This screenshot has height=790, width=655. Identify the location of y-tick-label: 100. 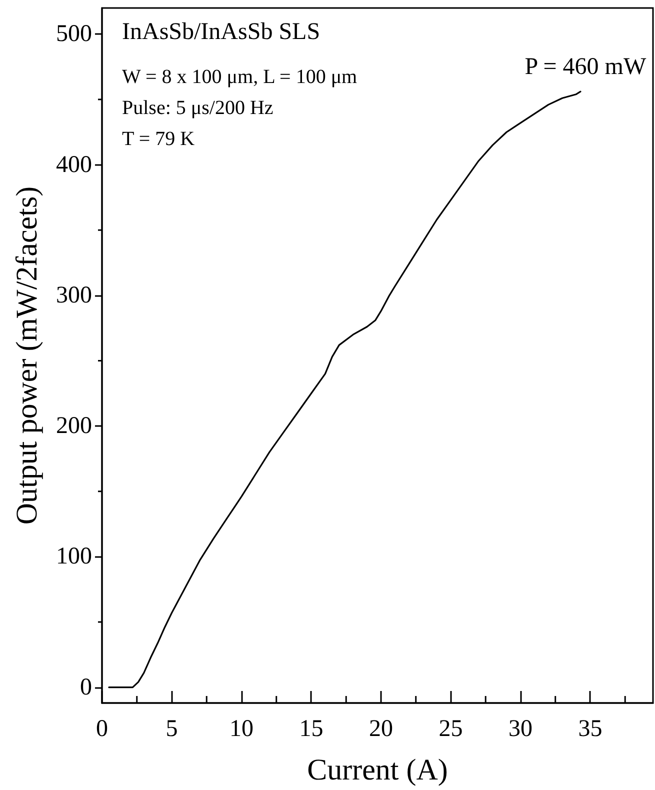
(74, 557).